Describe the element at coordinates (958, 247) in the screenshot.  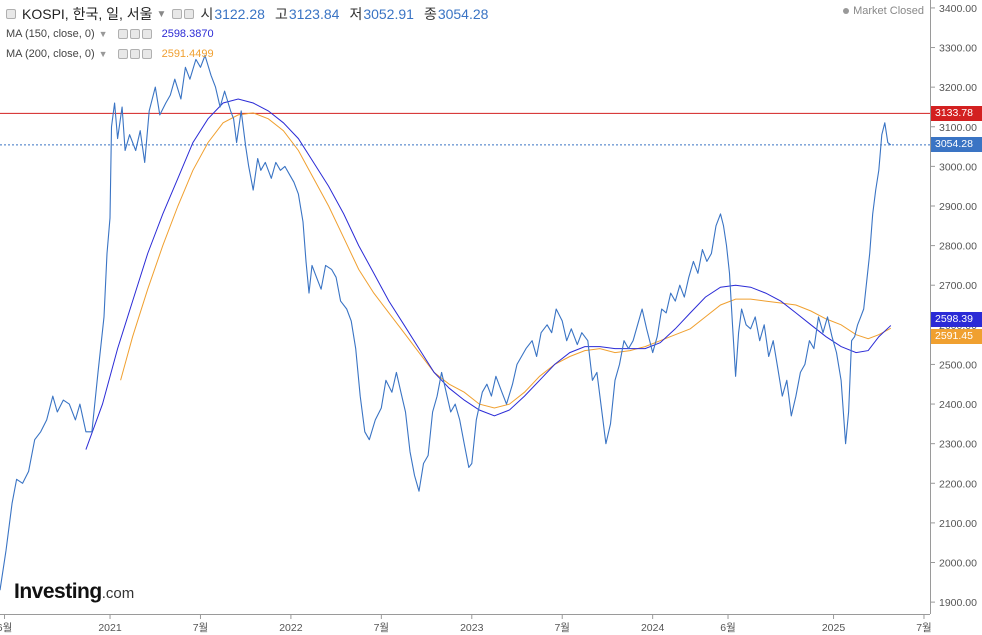
I see `y-tick-label: 2800.00` at that location.